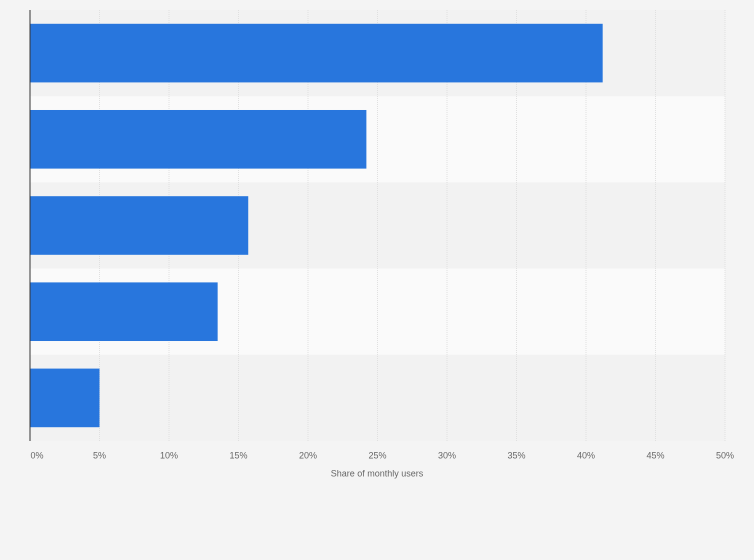  I want to click on x-tick-label: 50%, so click(725, 455).